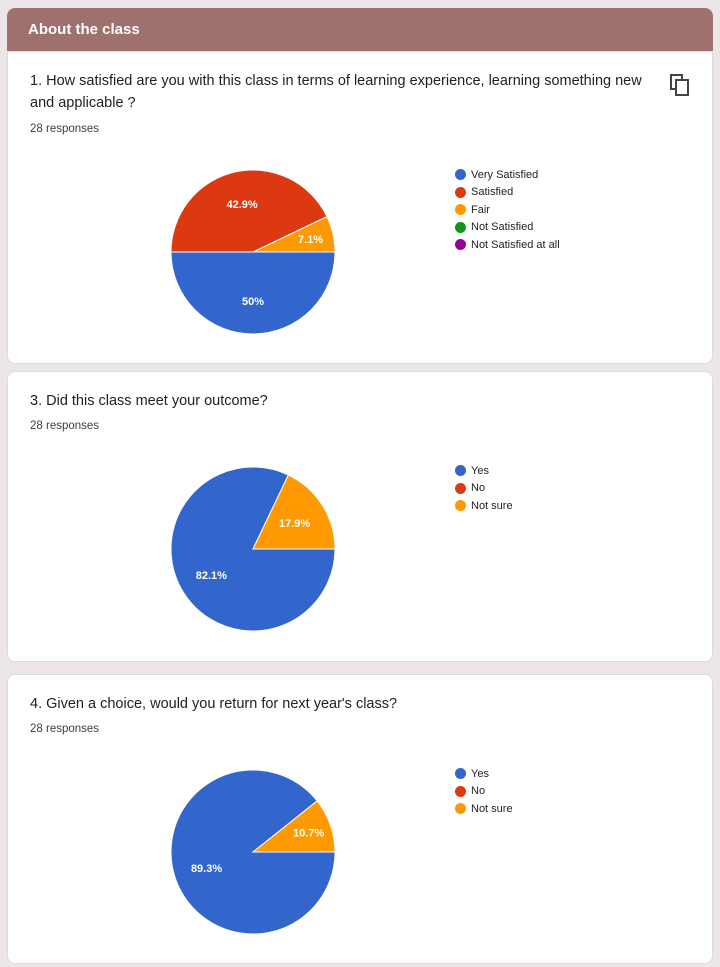 The width and height of the screenshot is (720, 967). I want to click on slice-value-label: 50%, so click(253, 302).